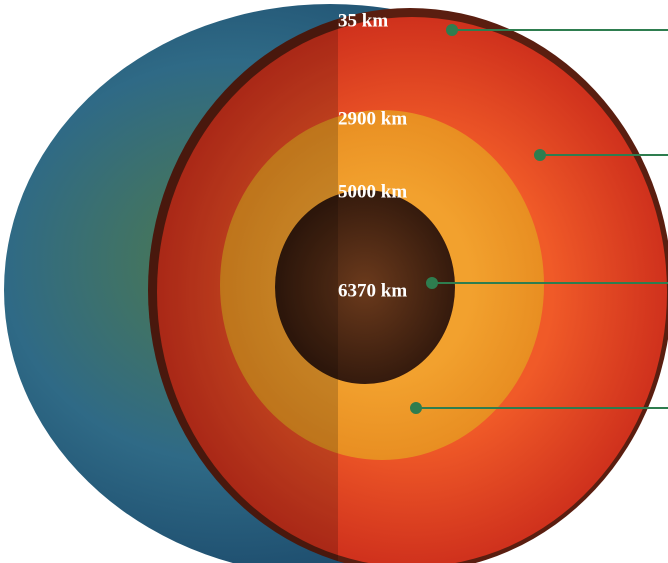 Image resolution: width=668 pixels, height=563 pixels. What do you see at coordinates (372, 118) in the screenshot?
I see `depth-label: 2900 km` at bounding box center [372, 118].